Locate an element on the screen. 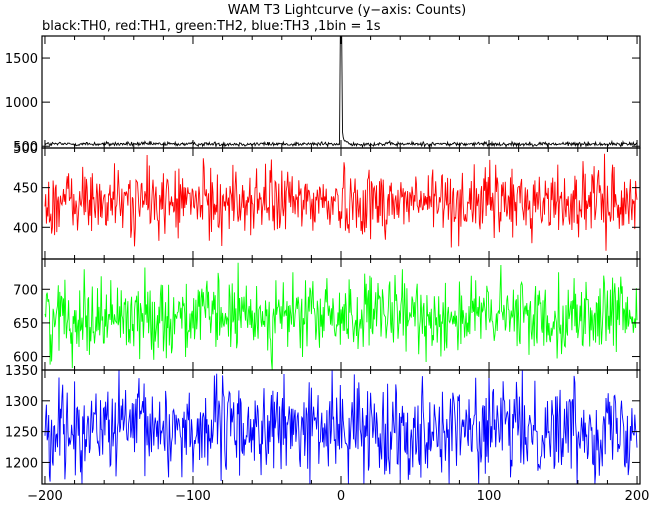 The image size is (654, 505). x-tick-label: 0 is located at coordinates (341, 496).